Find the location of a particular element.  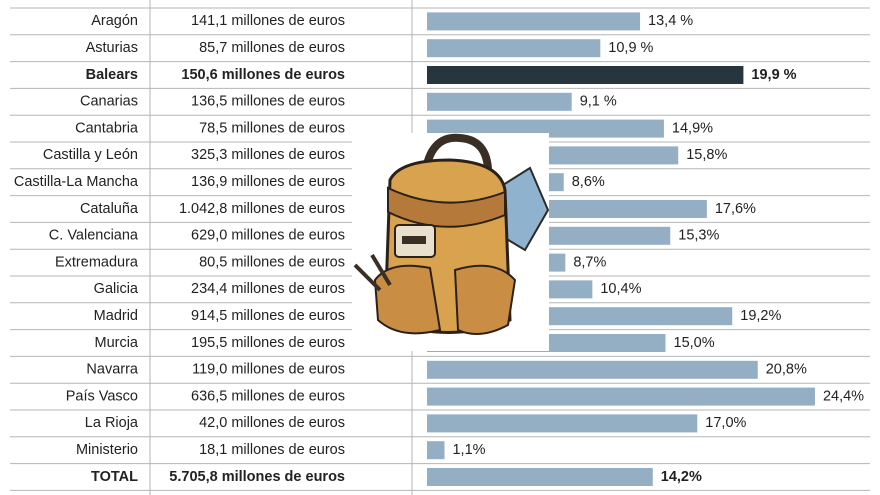

value-label: 15,3% is located at coordinates (698, 236).